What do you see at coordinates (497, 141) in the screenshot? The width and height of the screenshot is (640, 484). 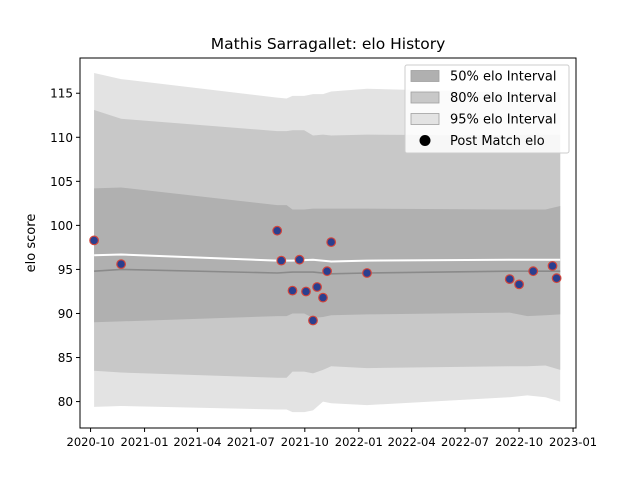 I see `legend-label: Post Match elo` at bounding box center [497, 141].